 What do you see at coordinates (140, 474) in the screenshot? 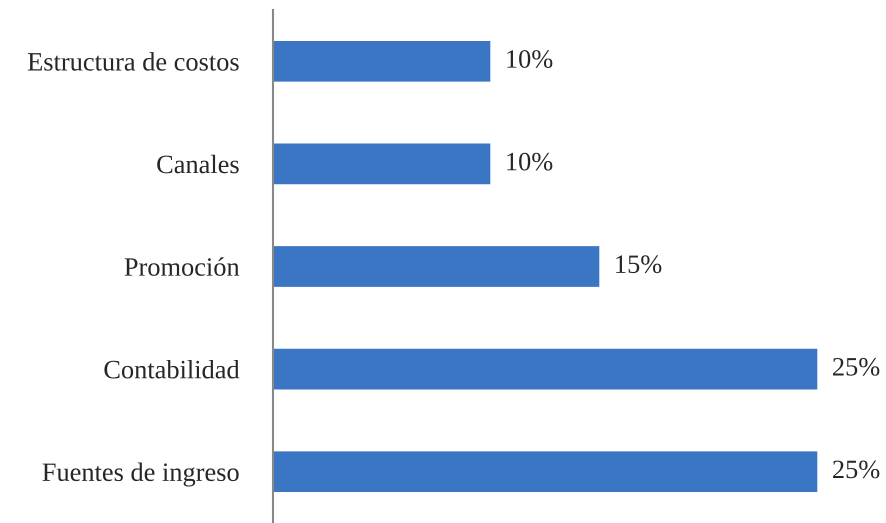
I see `y-tick-label: Fuentes de ingreso` at bounding box center [140, 474].